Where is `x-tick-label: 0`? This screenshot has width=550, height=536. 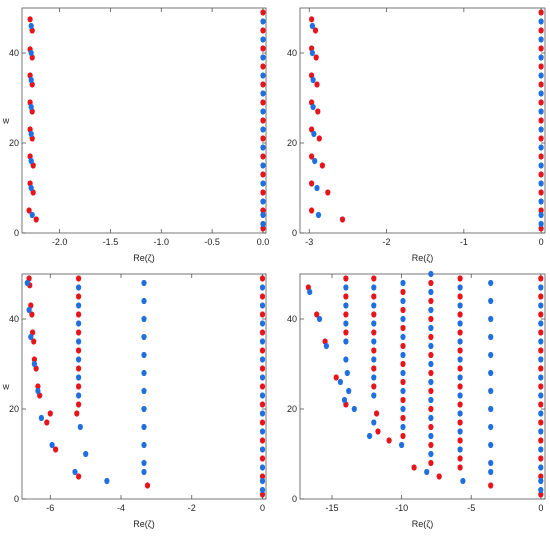
x-tick-label: 0 is located at coordinates (541, 242).